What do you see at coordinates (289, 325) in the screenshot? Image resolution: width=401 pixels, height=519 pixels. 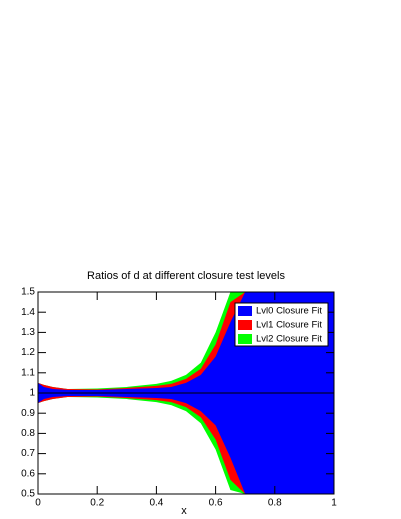 I see `legend-label: Lvl1 Closure Fit` at bounding box center [289, 325].